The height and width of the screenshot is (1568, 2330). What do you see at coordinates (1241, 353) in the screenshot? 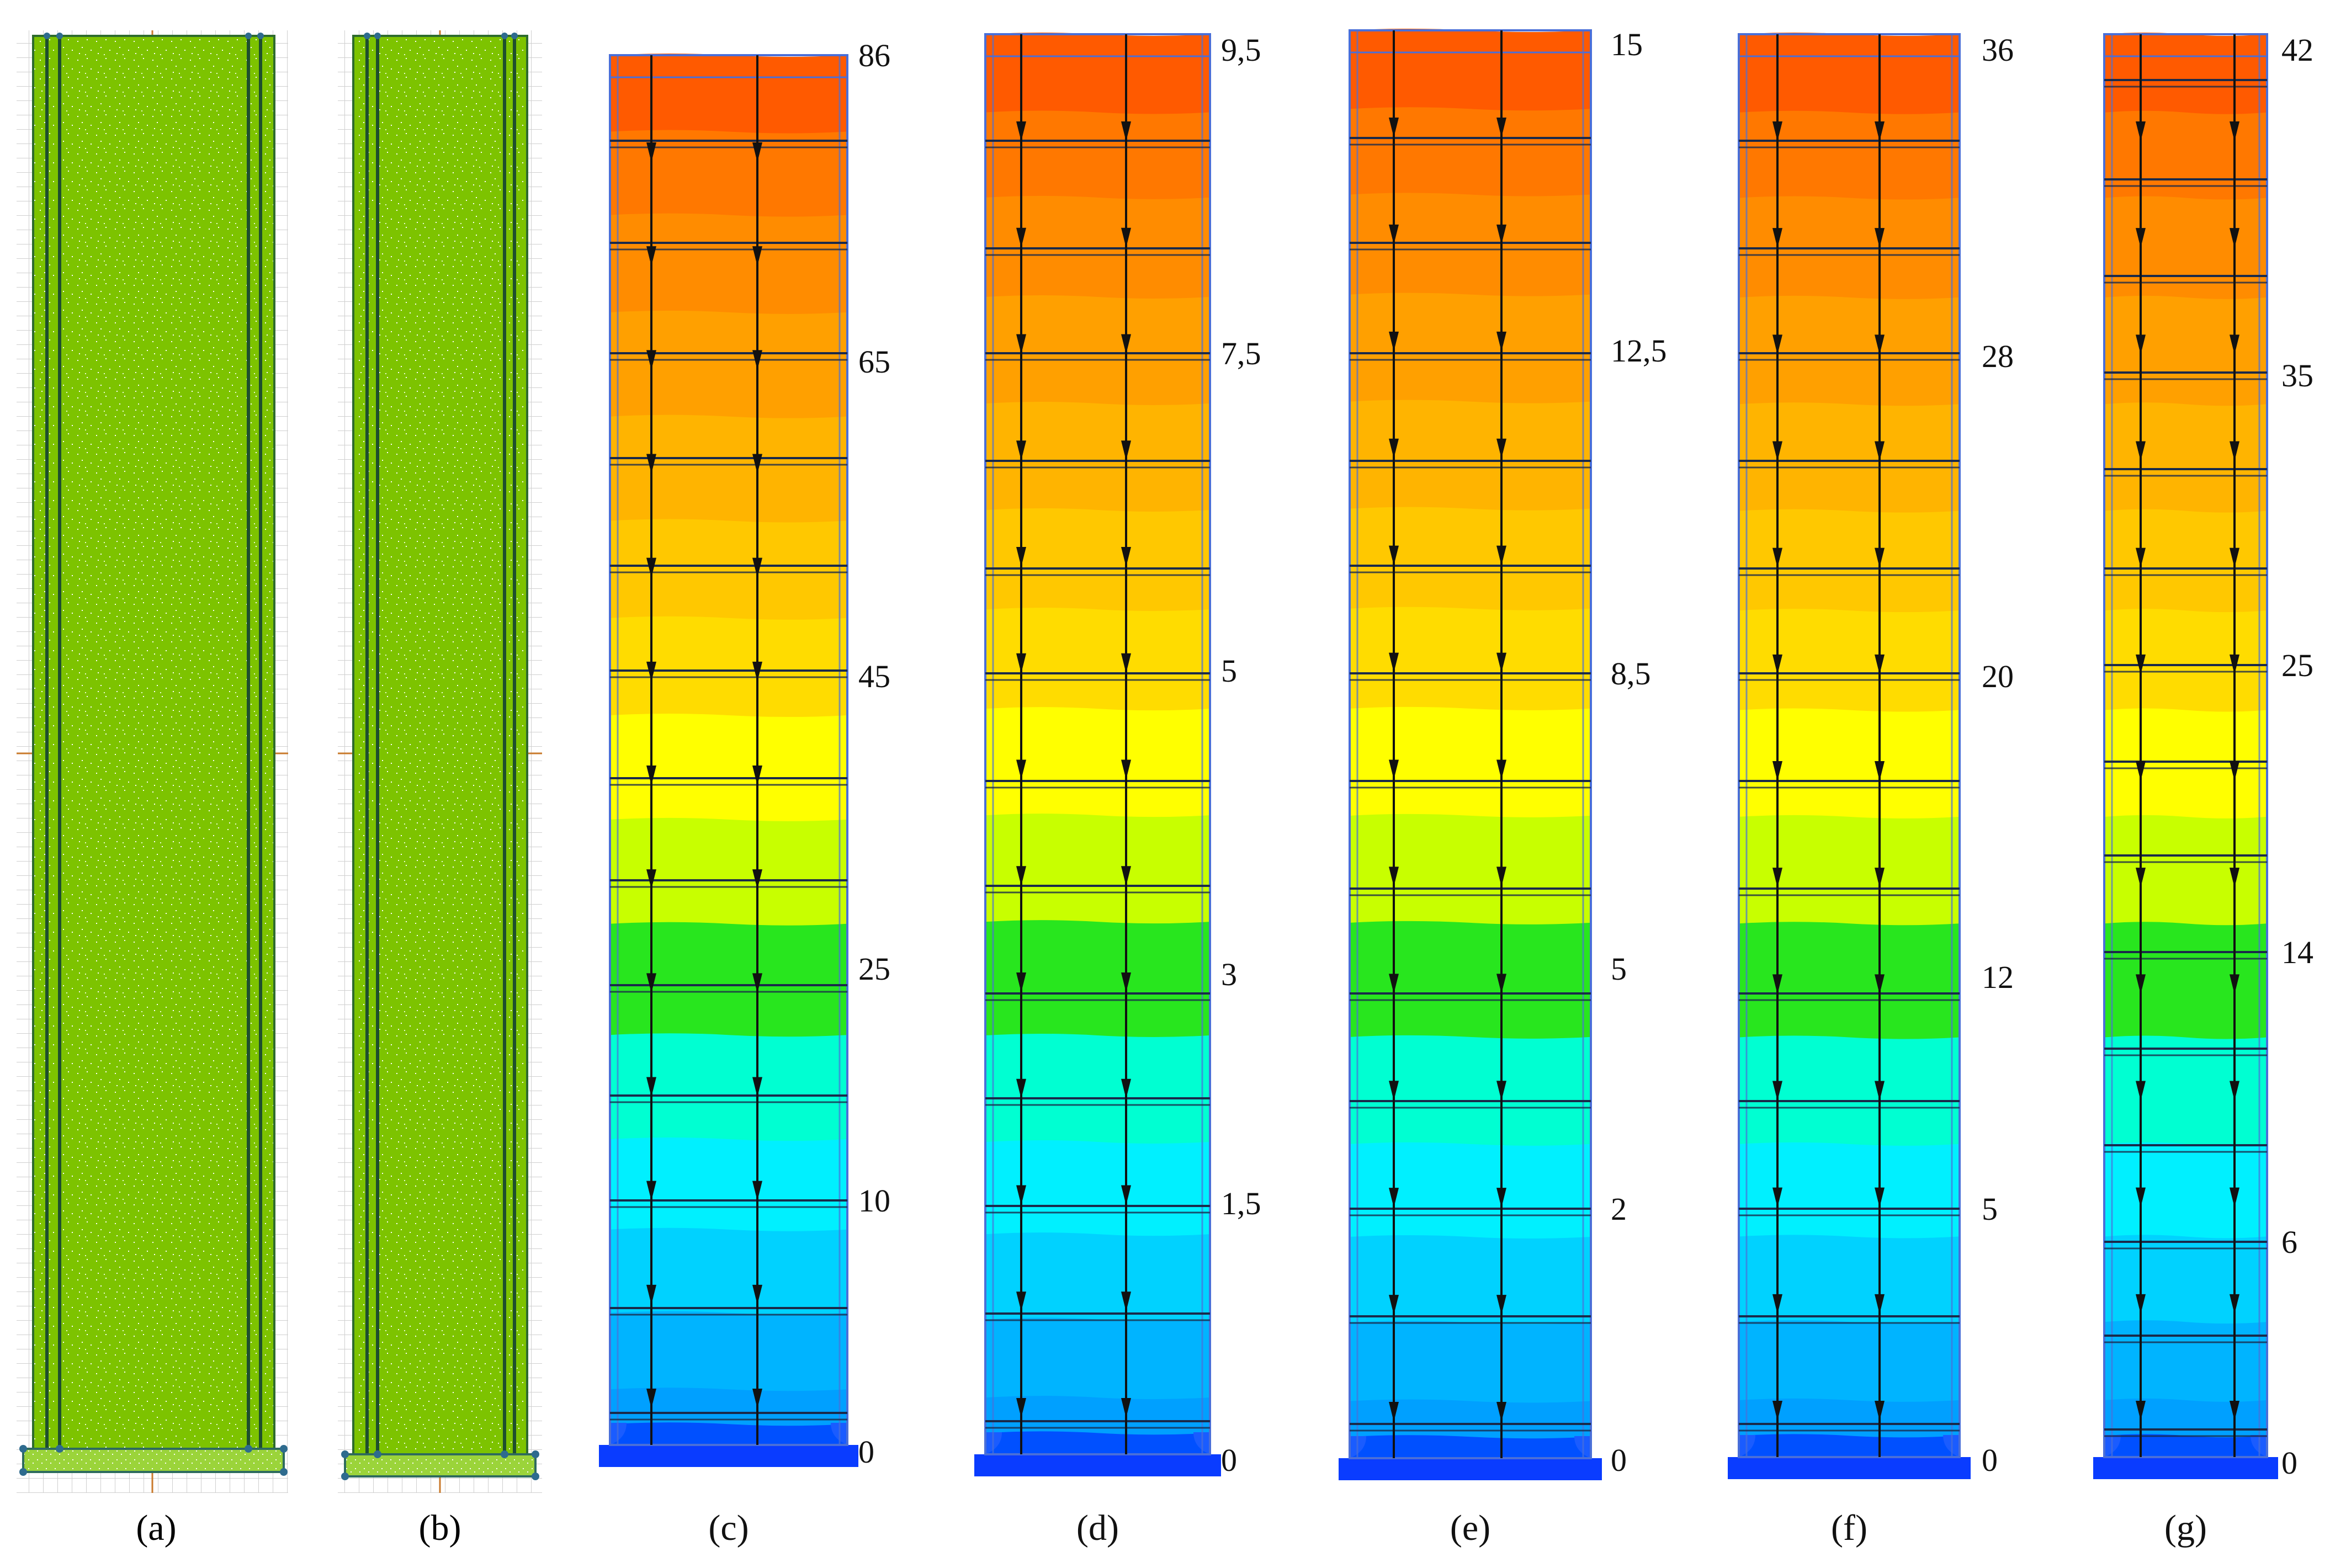
I see `panel-d-scale-label: 7,5` at bounding box center [1241, 353].